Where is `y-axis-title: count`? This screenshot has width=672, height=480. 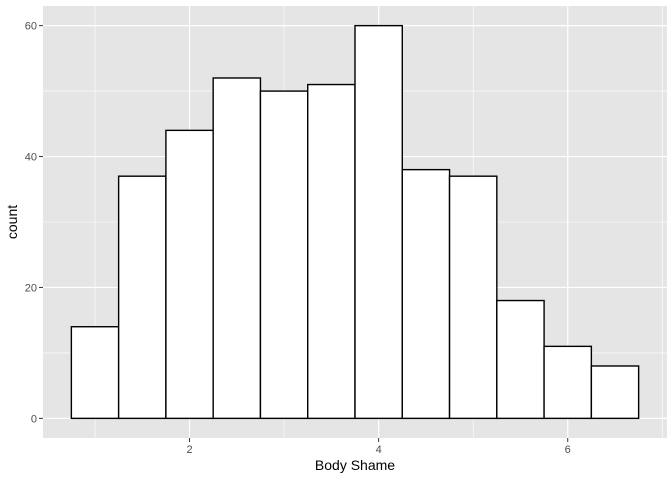 y-axis-title: count is located at coordinates (12, 222).